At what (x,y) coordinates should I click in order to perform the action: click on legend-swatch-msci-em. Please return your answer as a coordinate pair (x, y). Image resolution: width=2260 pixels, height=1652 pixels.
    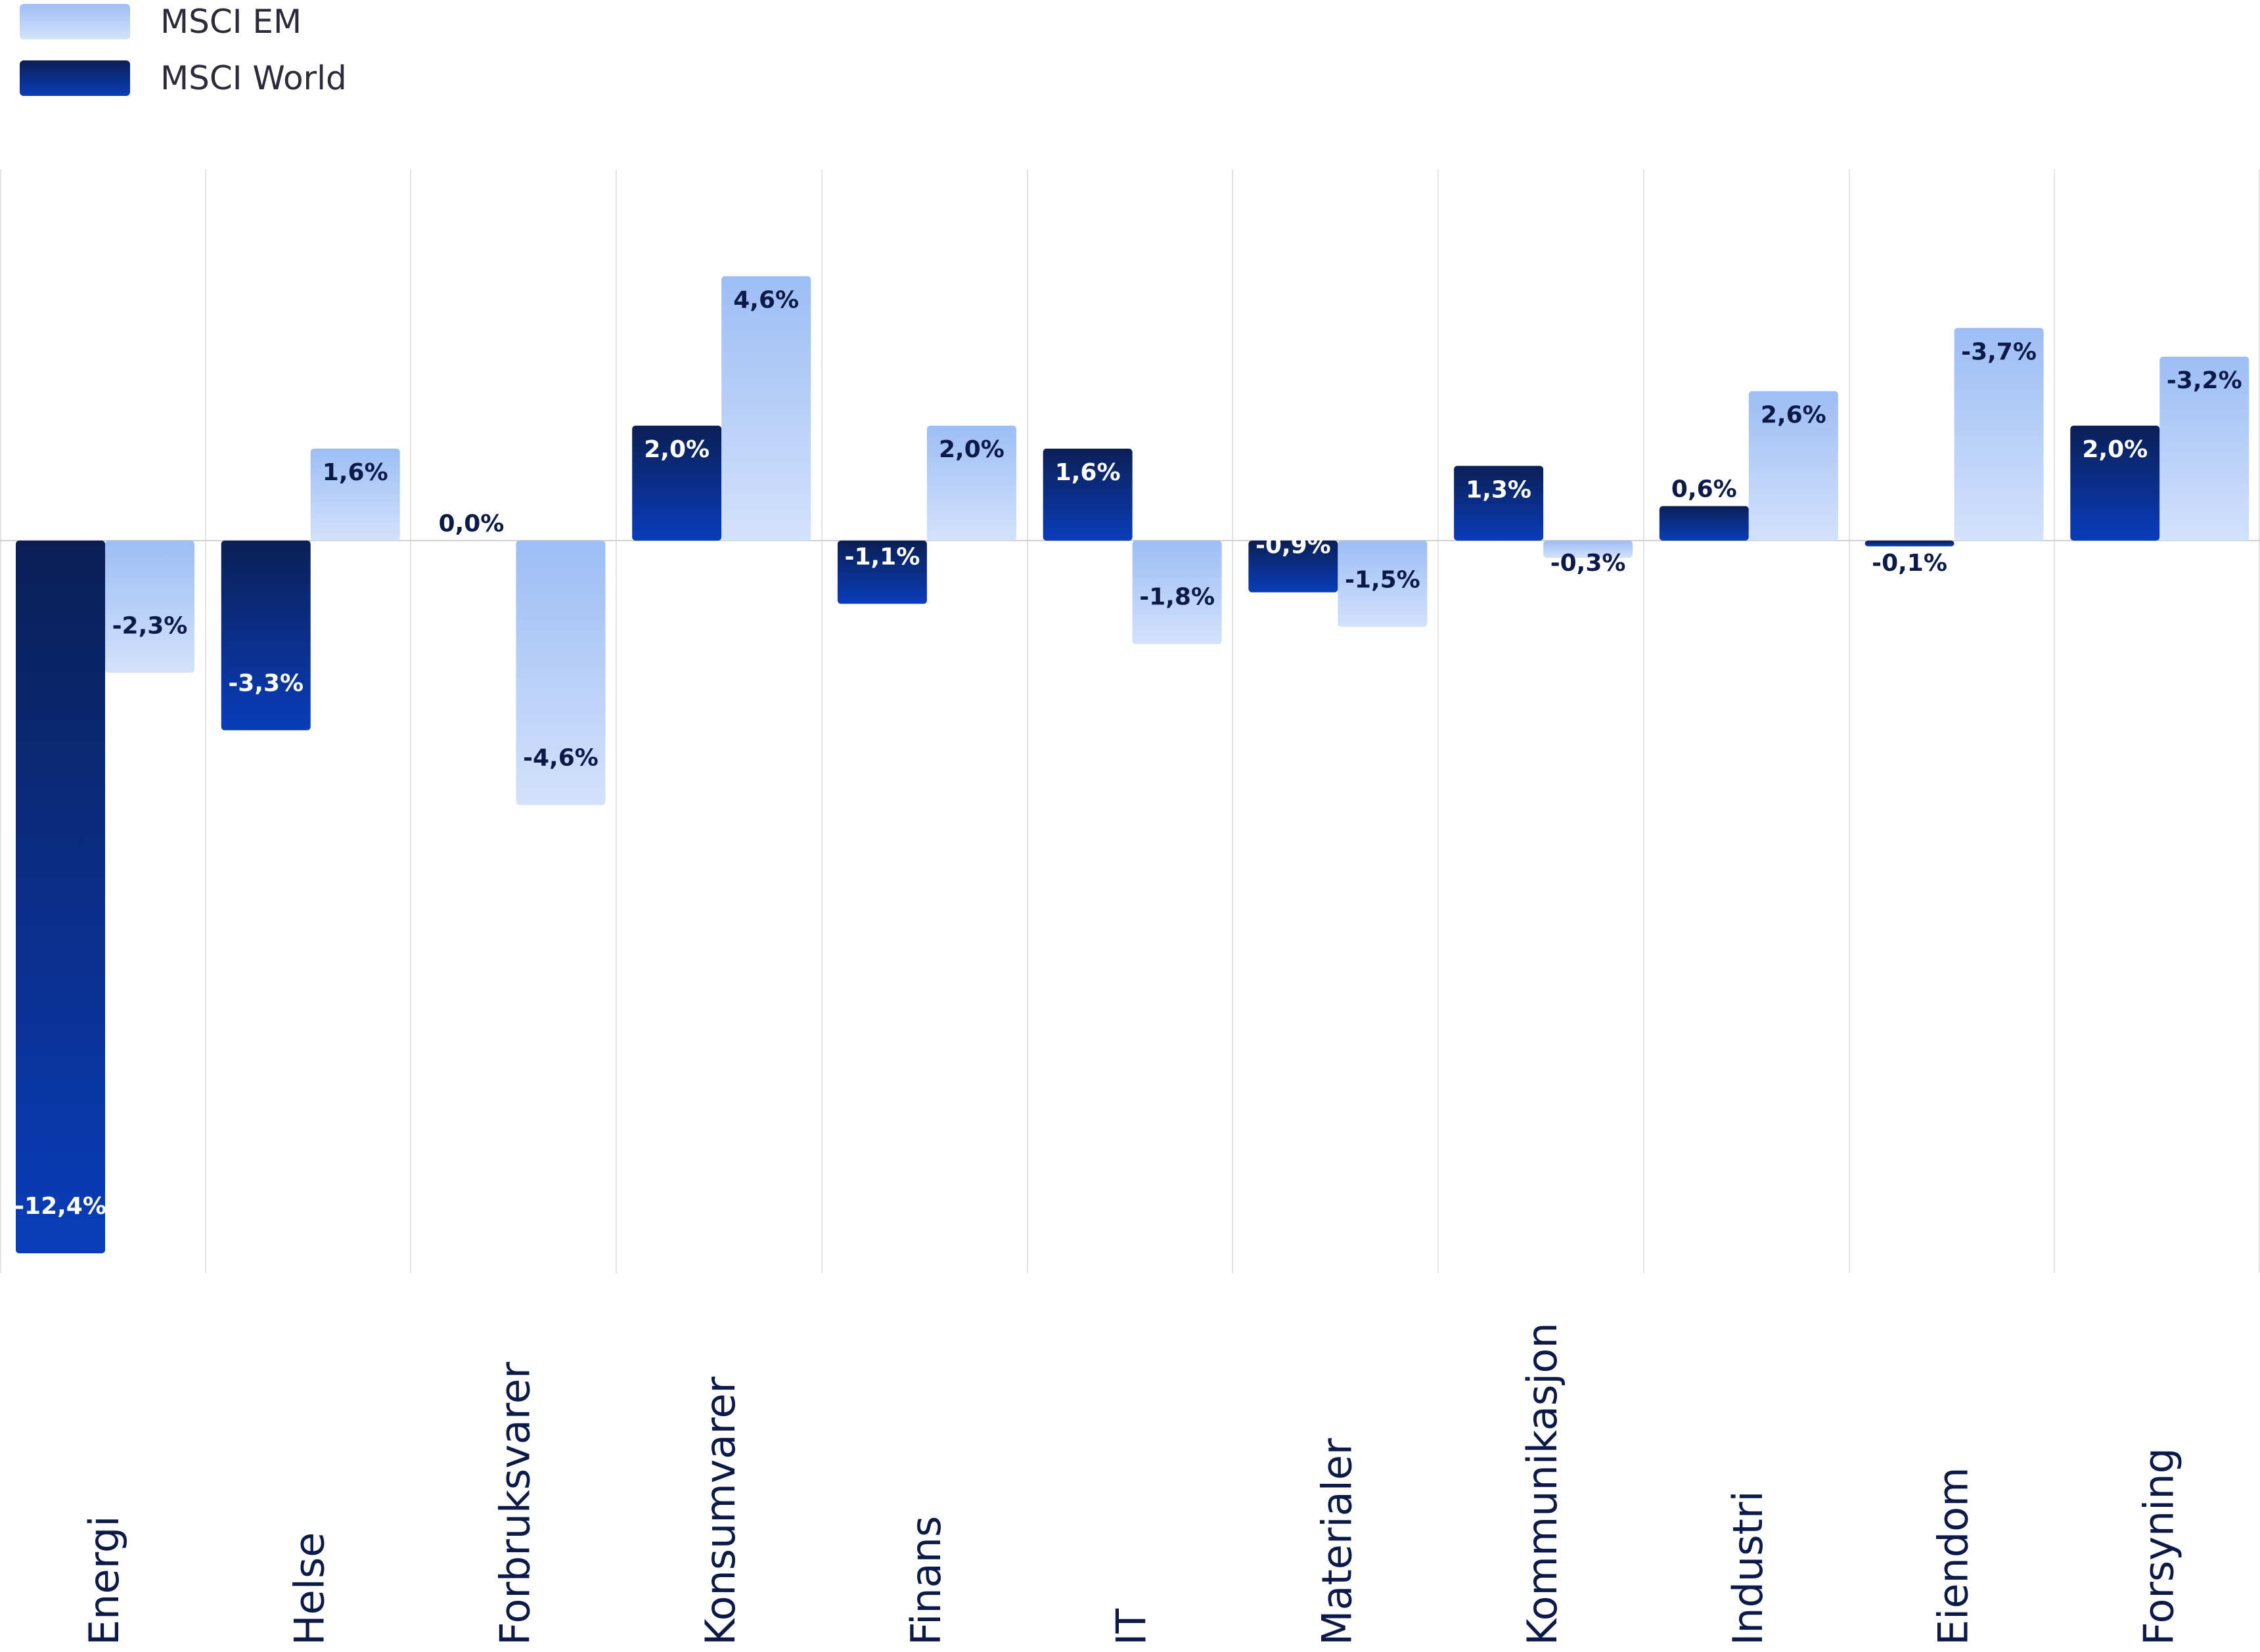
    Looking at the image, I should click on (75, 21).